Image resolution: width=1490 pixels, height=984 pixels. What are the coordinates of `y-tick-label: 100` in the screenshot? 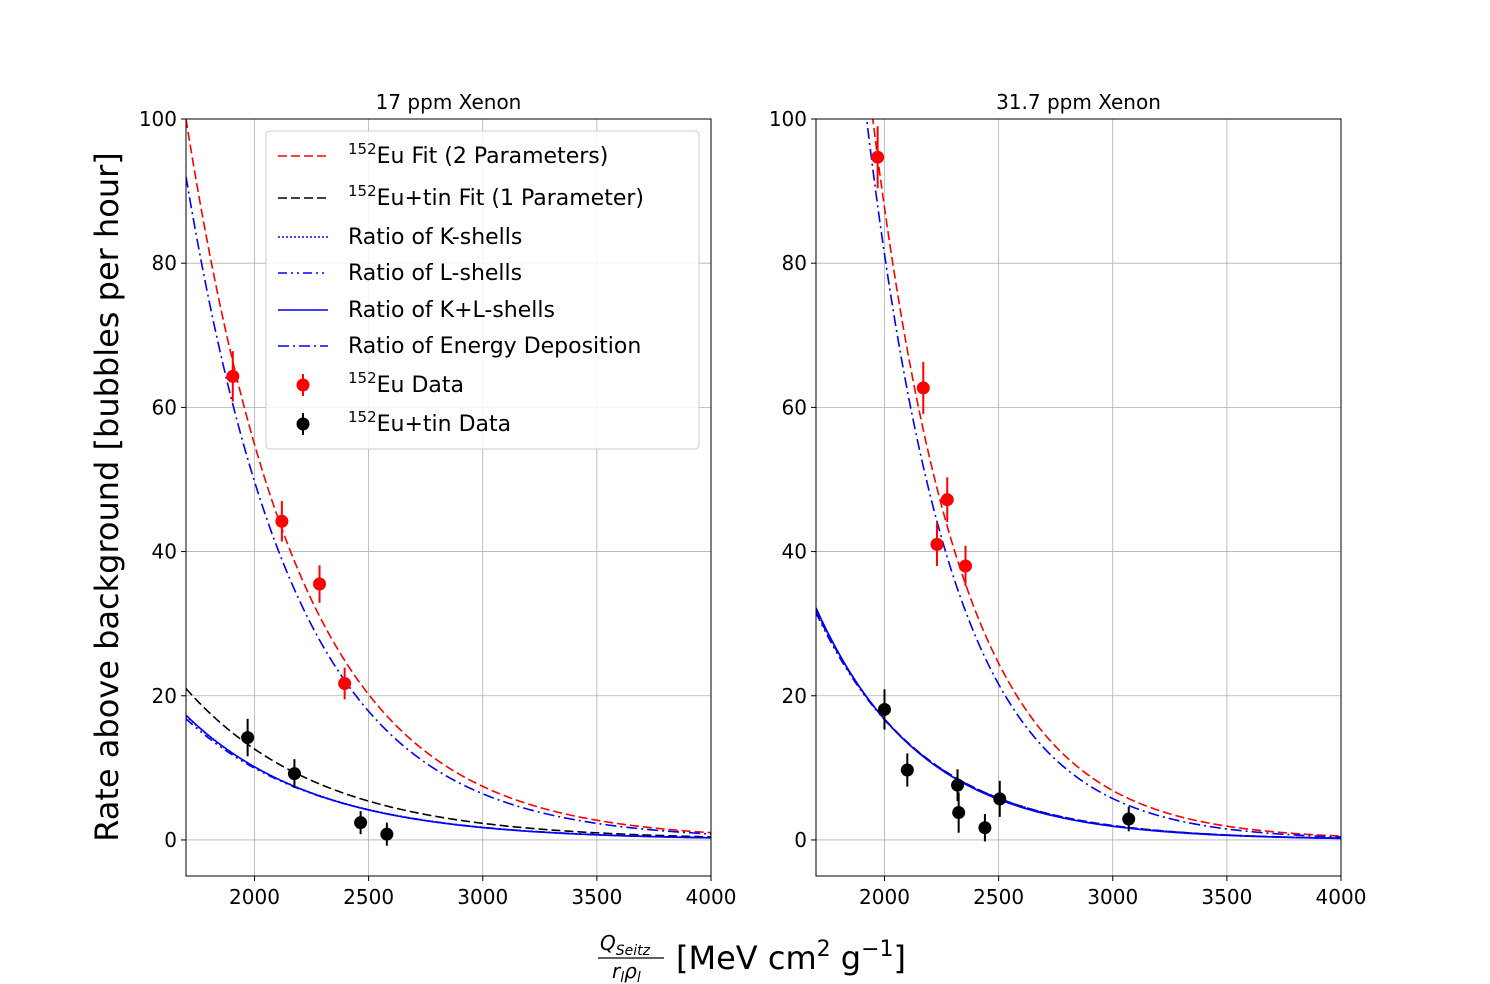 It's located at (158, 119).